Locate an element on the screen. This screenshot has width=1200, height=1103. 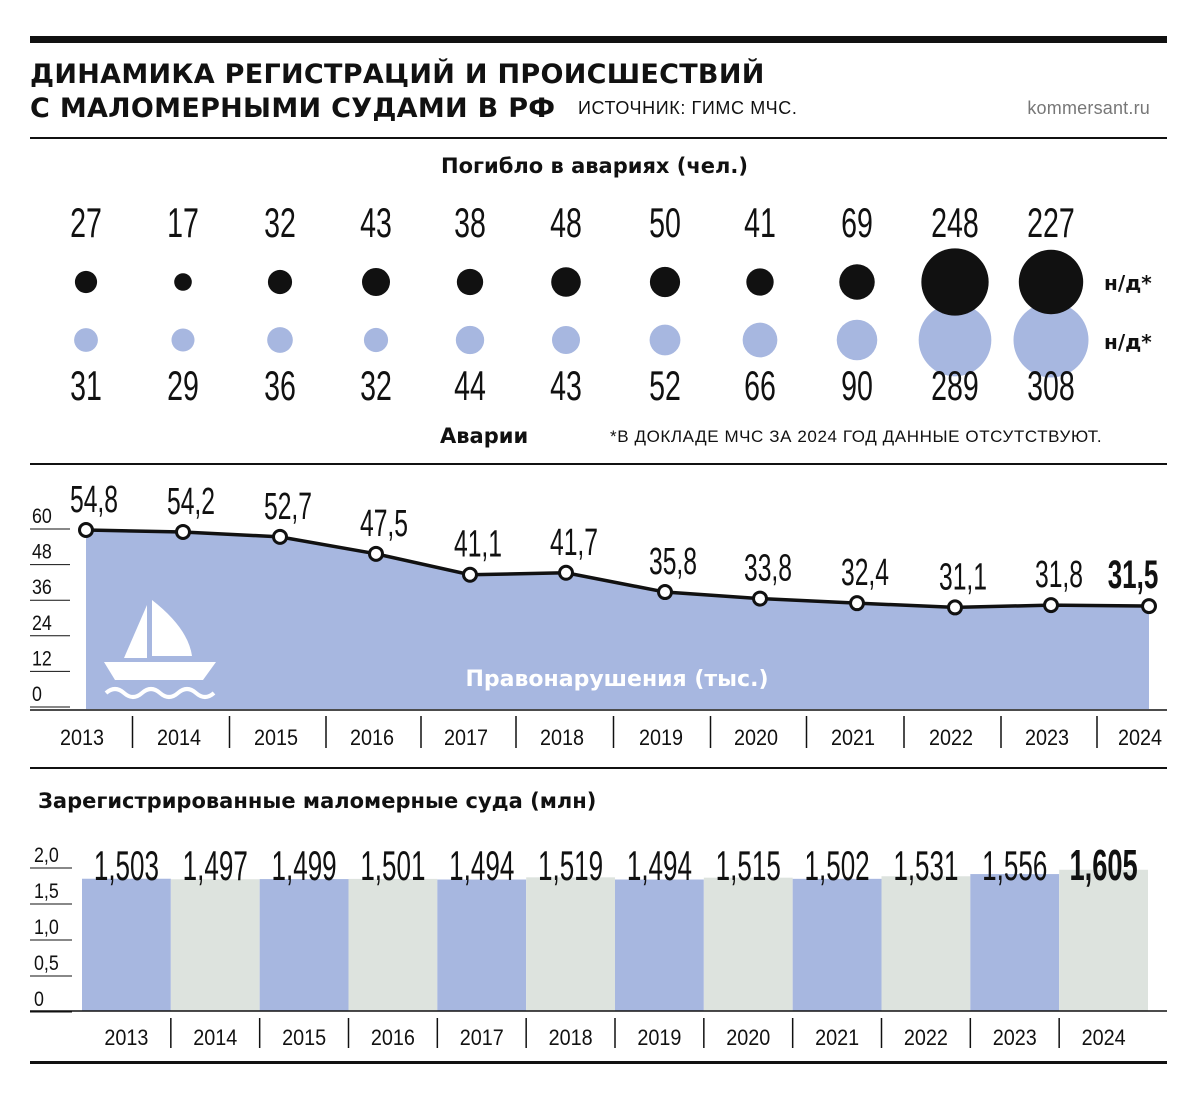
bar-value-label: 1,531 is located at coordinates (925, 866).